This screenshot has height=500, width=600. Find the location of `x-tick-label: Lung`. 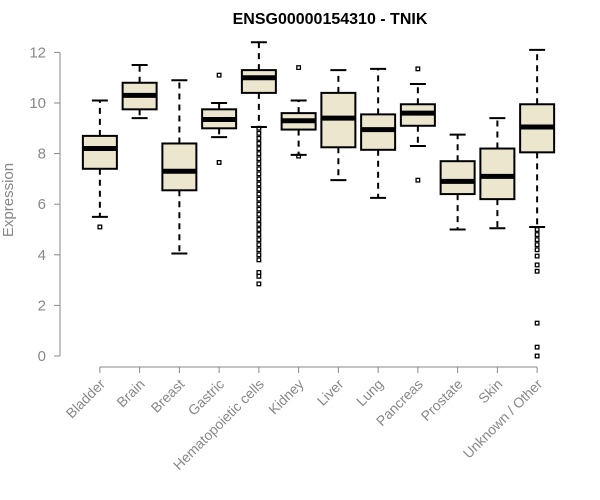

x-tick-label: Lung is located at coordinates (369, 392).